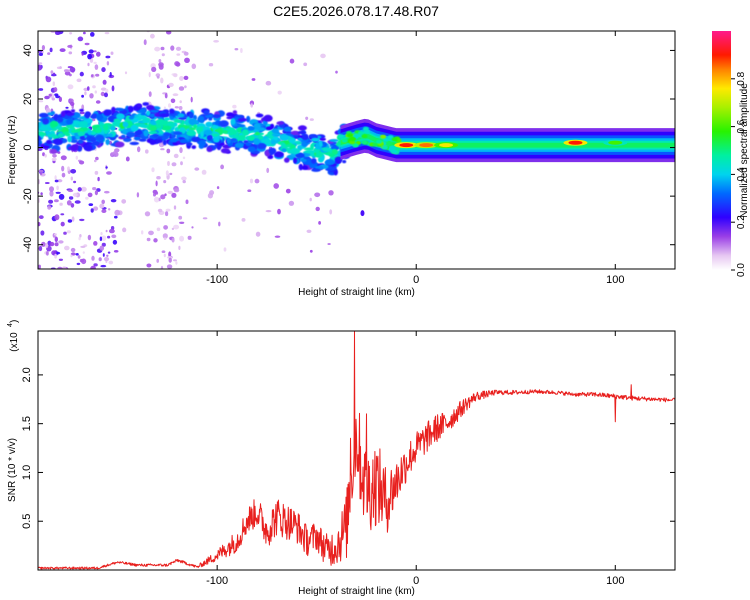  What do you see at coordinates (615, 142) in the screenshot?
I see `spectrogram-peak-core` at bounding box center [615, 142].